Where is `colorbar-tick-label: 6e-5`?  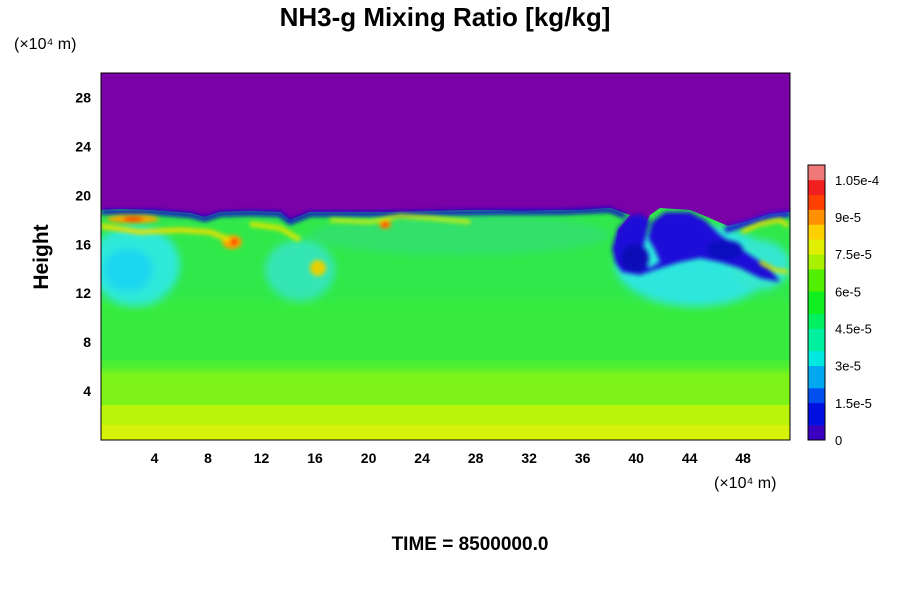
colorbar-tick-label: 6e-5 is located at coordinates (848, 291).